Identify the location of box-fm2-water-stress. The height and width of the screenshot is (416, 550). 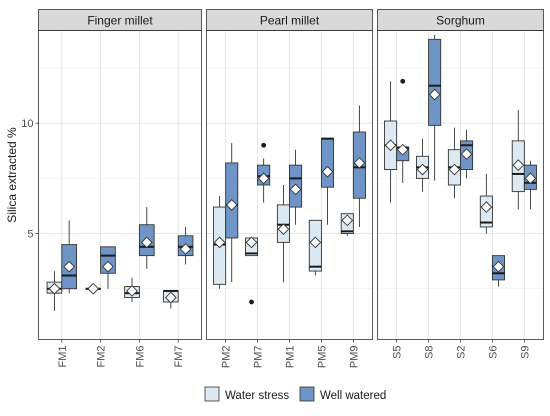
(93, 288).